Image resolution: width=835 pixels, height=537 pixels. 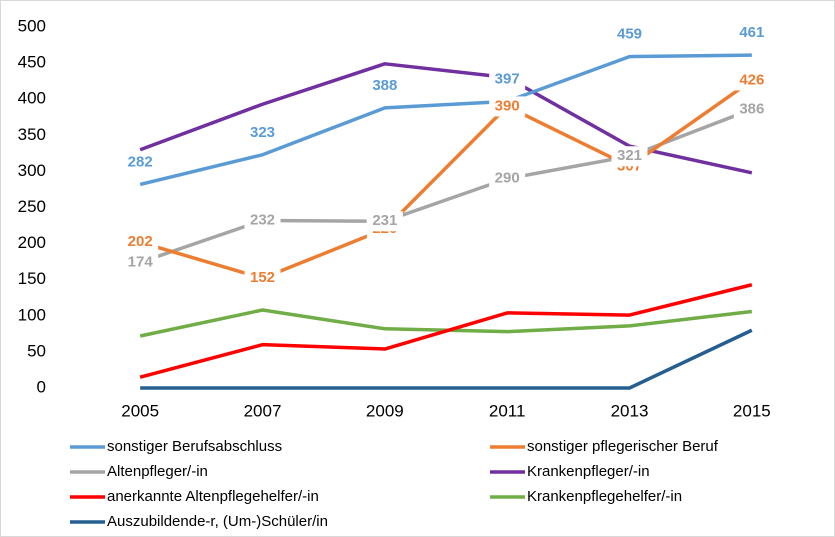 I want to click on x-tick-label: 2011, so click(x=507, y=410).